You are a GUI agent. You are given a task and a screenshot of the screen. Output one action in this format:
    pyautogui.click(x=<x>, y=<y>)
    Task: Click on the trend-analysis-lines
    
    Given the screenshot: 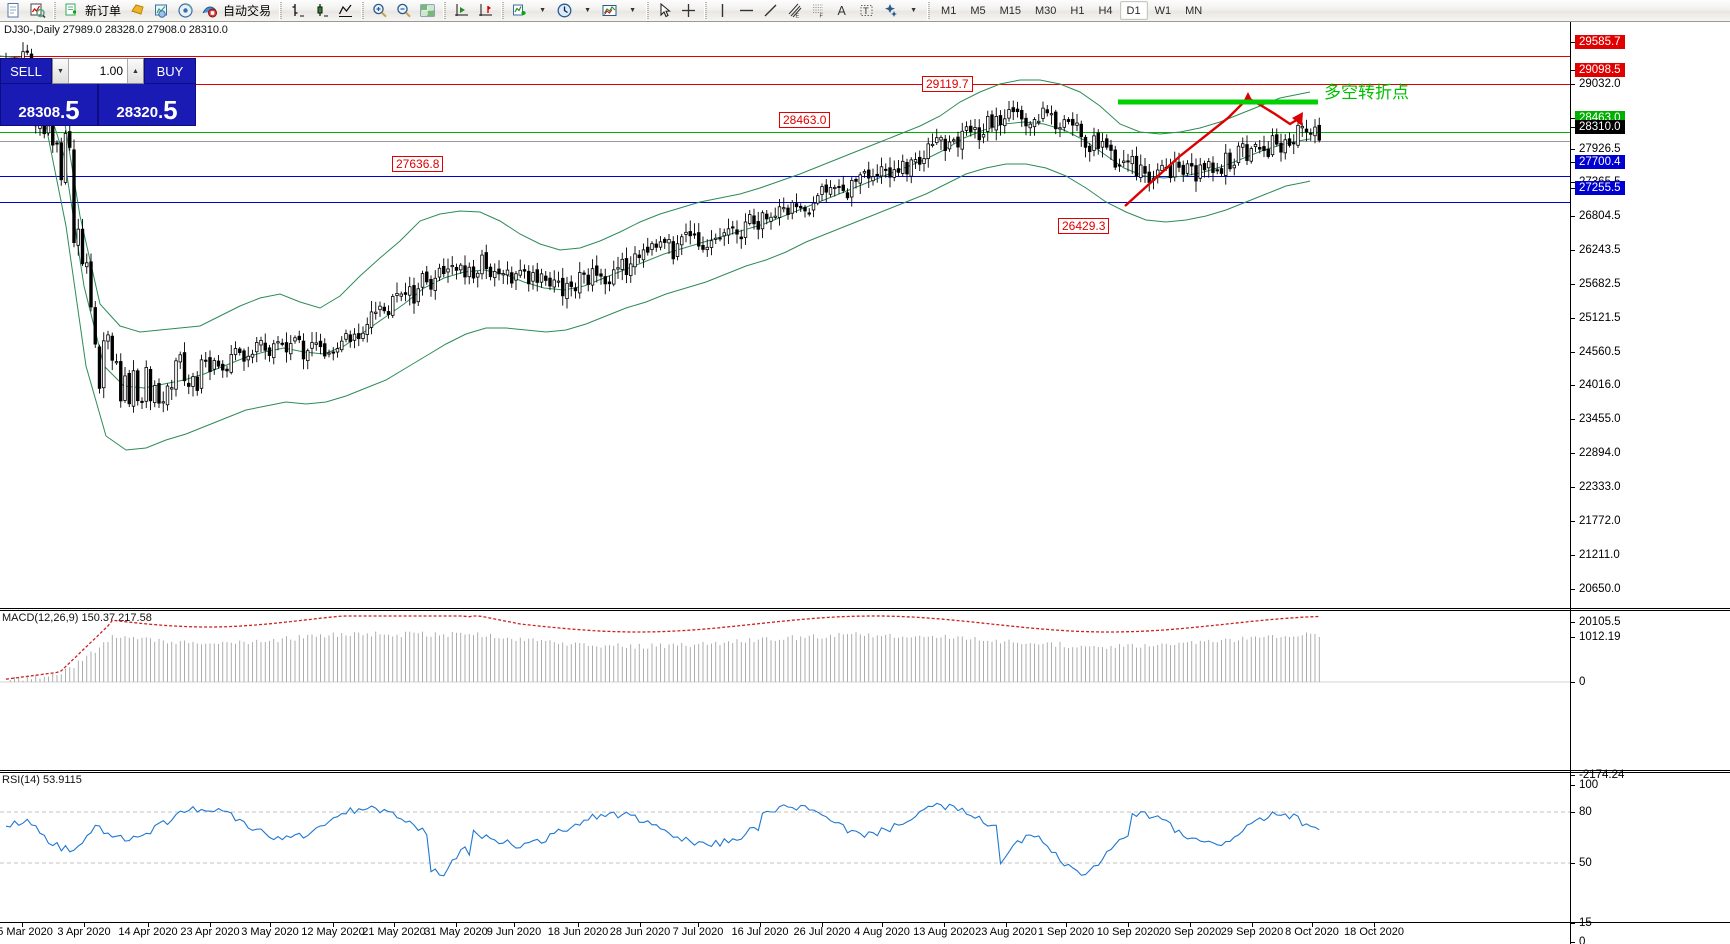 What is the action you would take?
    pyautogui.click(x=1213, y=149)
    